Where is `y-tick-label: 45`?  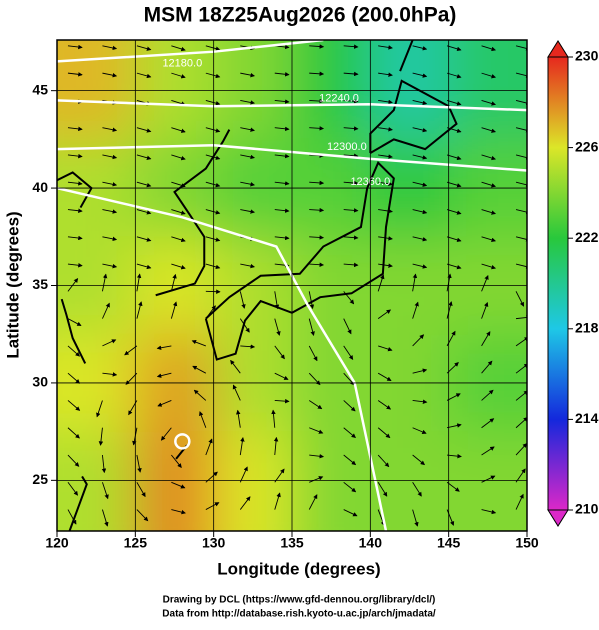
y-tick-label: 45 is located at coordinates (40, 89).